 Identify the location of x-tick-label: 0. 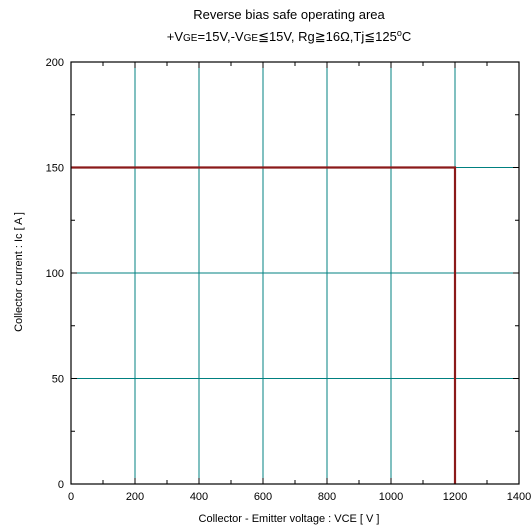
(71, 497).